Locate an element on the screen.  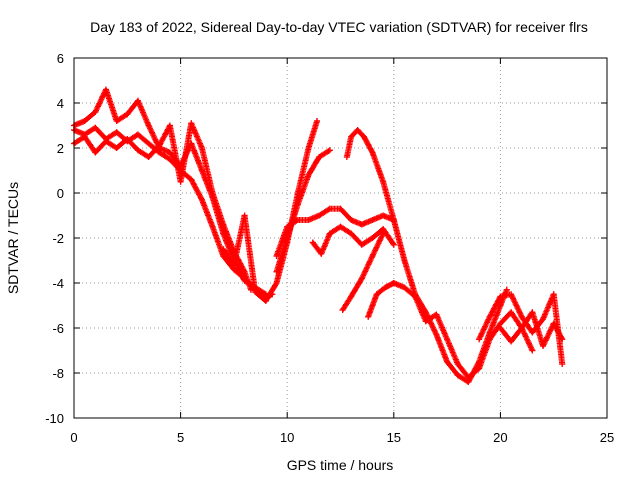
y-tick-label: 0 is located at coordinates (60, 193).